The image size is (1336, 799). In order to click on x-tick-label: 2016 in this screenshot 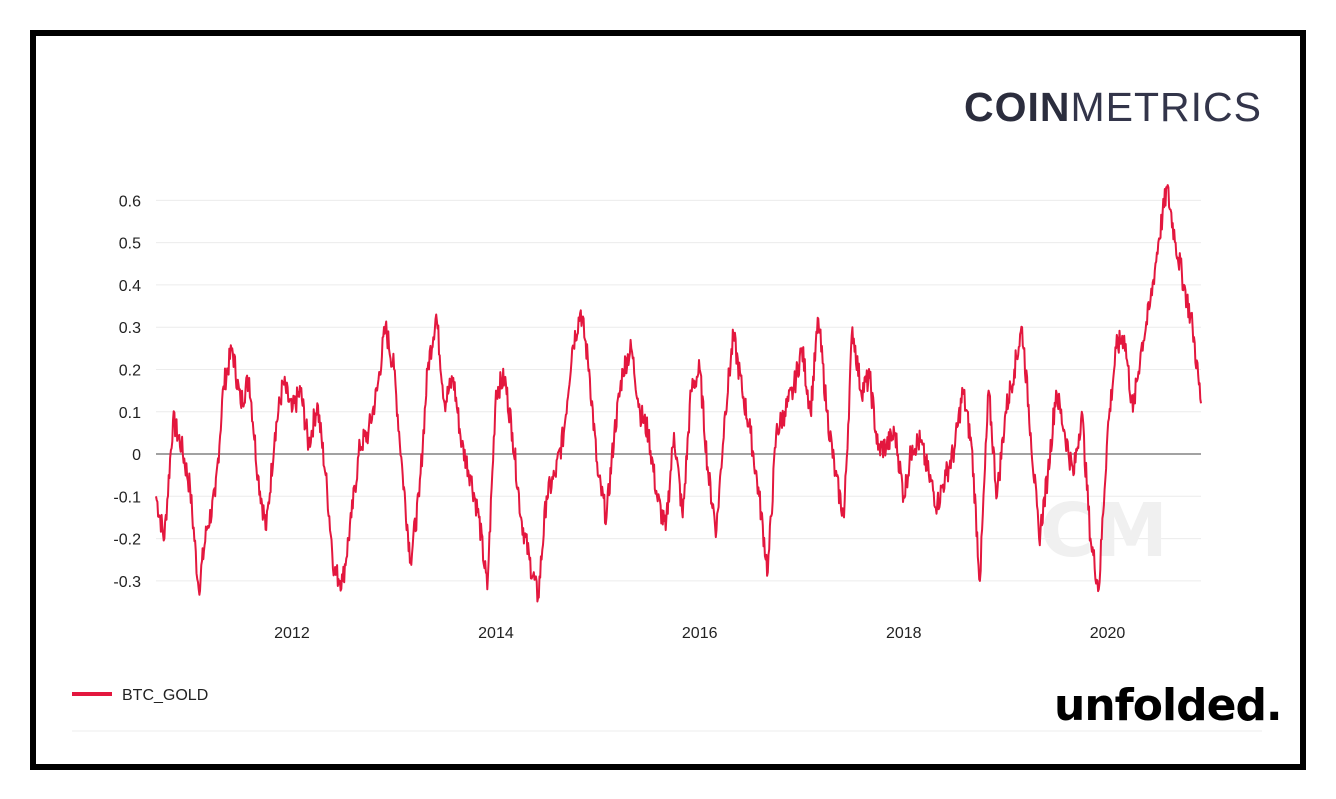, I will do `click(700, 633)`.